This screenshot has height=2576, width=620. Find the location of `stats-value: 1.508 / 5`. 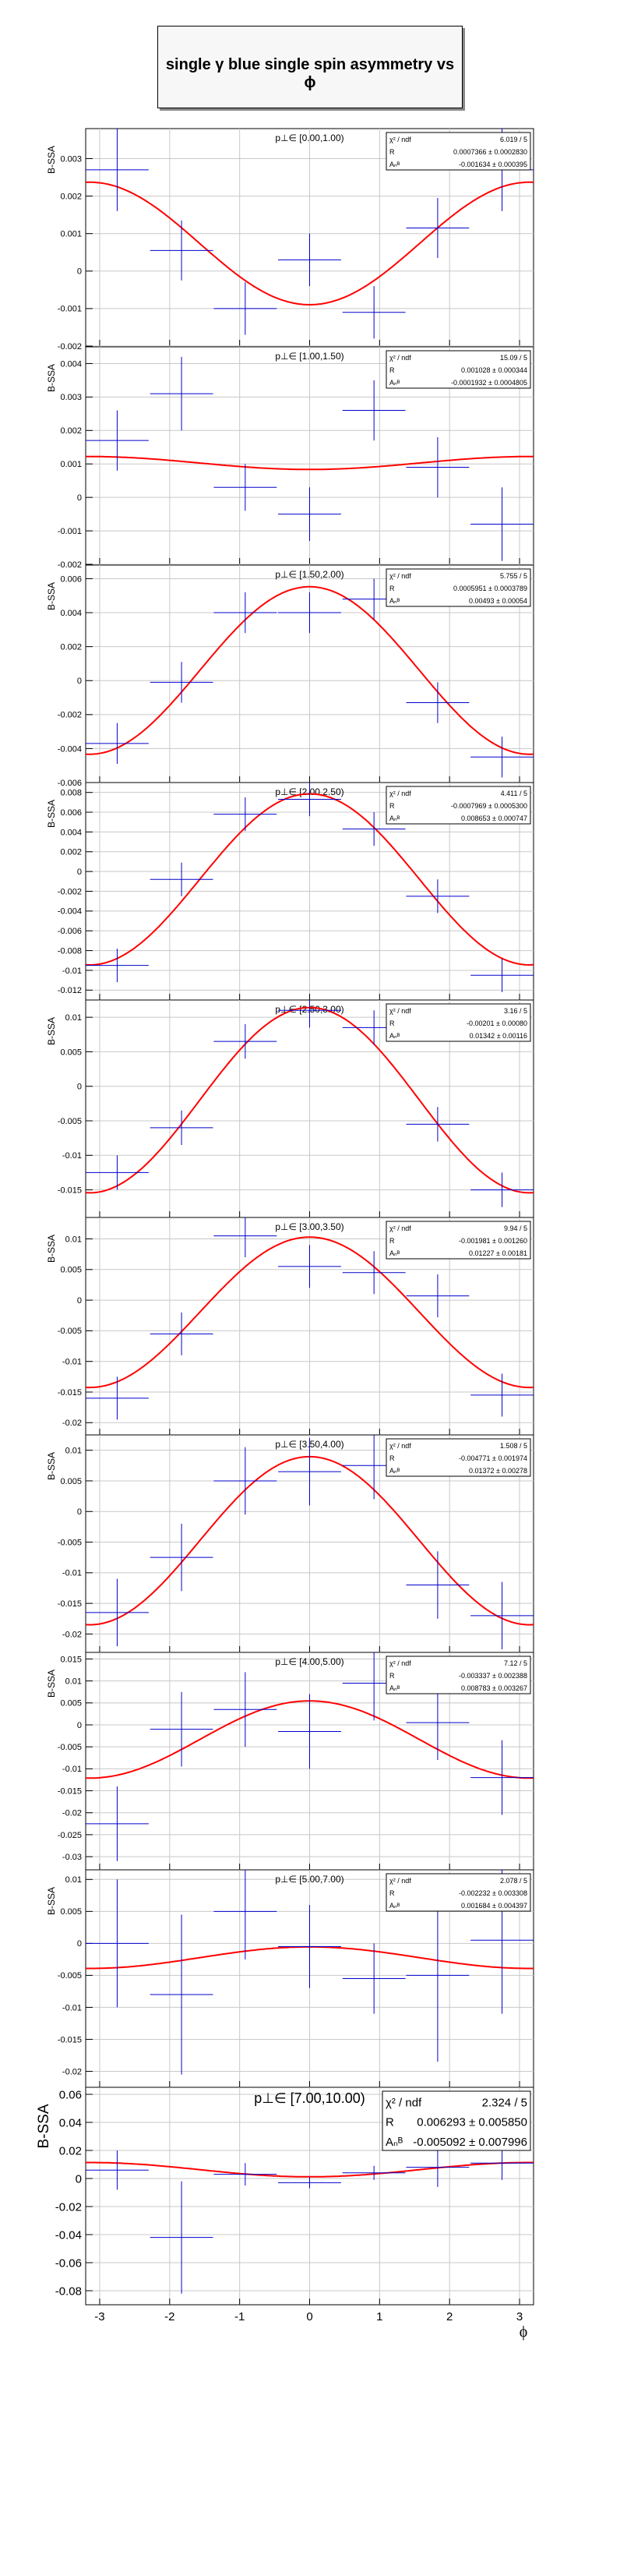

stats-value: 1.508 / 5 is located at coordinates (513, 1446).